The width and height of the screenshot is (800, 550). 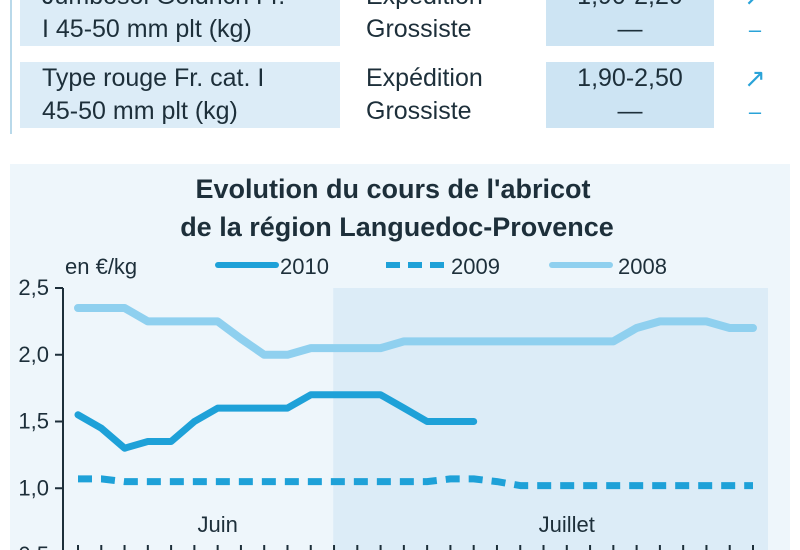 What do you see at coordinates (140, 111) in the screenshot?
I see `product-line-2: 45-50 mm plt (kg)` at bounding box center [140, 111].